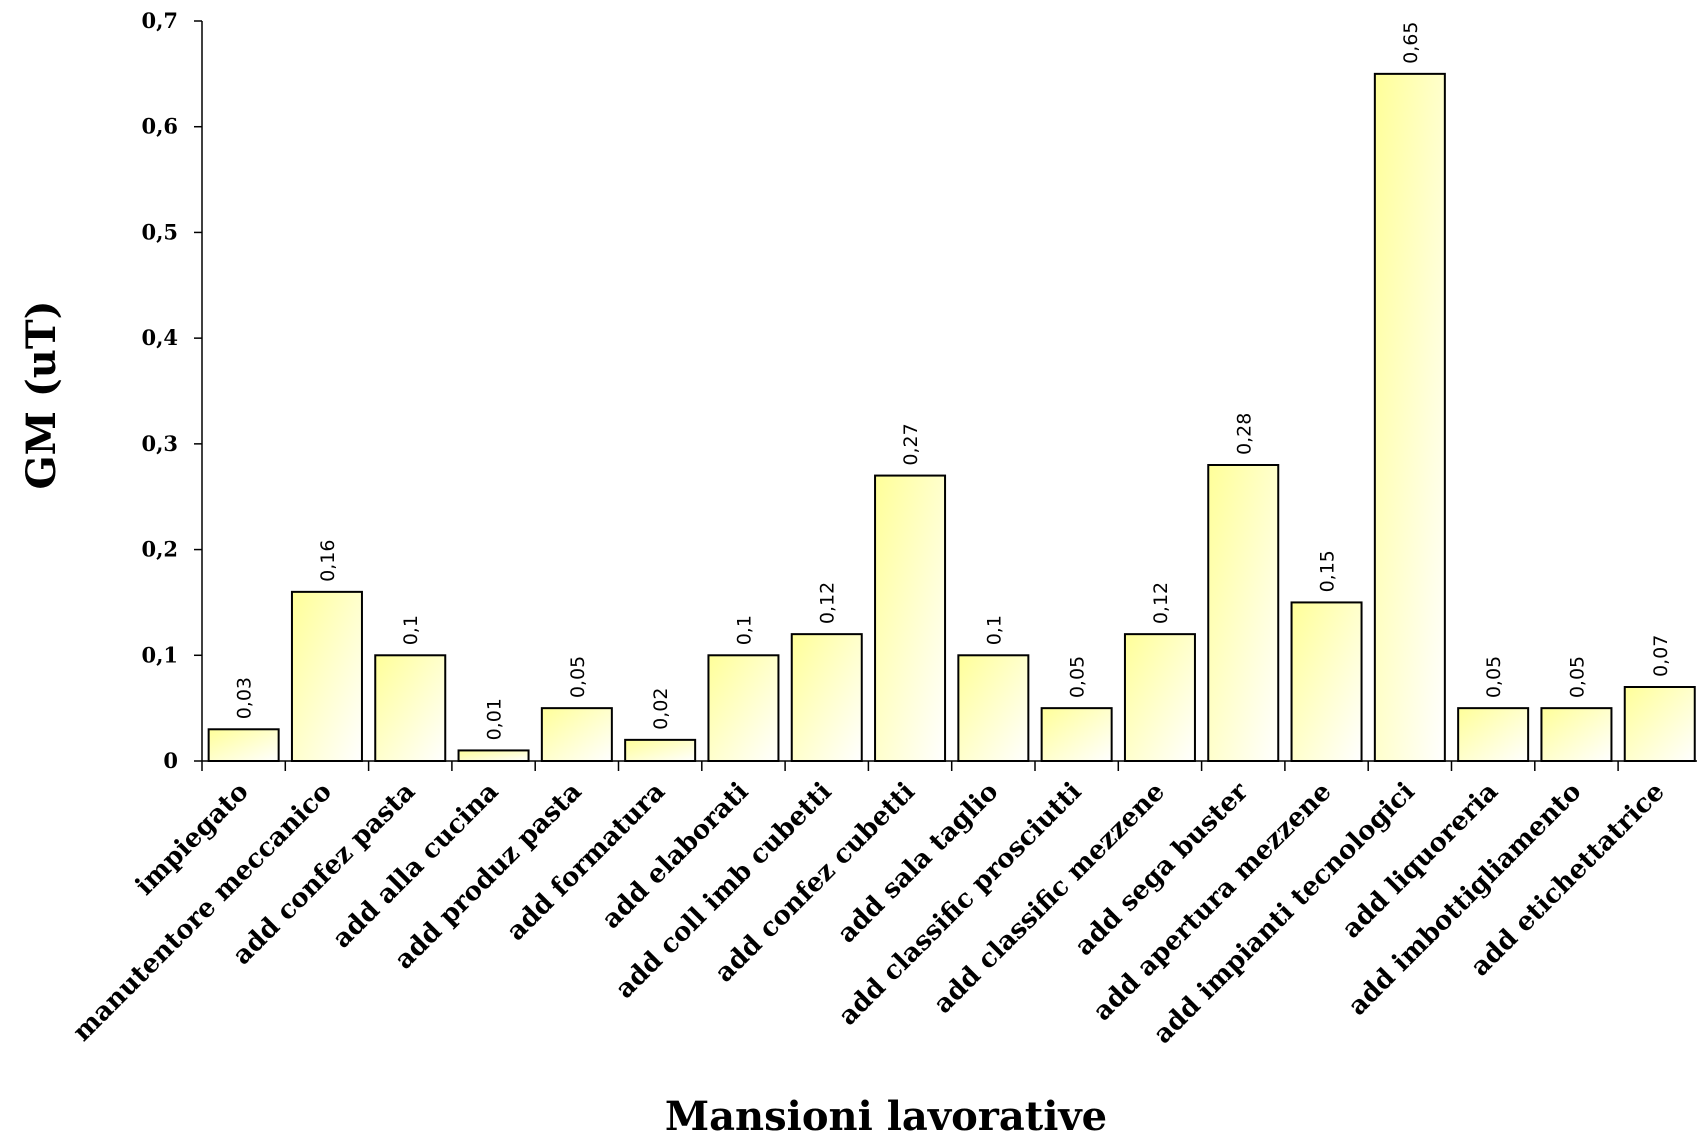  Describe the element at coordinates (661, 709) in the screenshot. I see `data-label: 0,02` at that location.